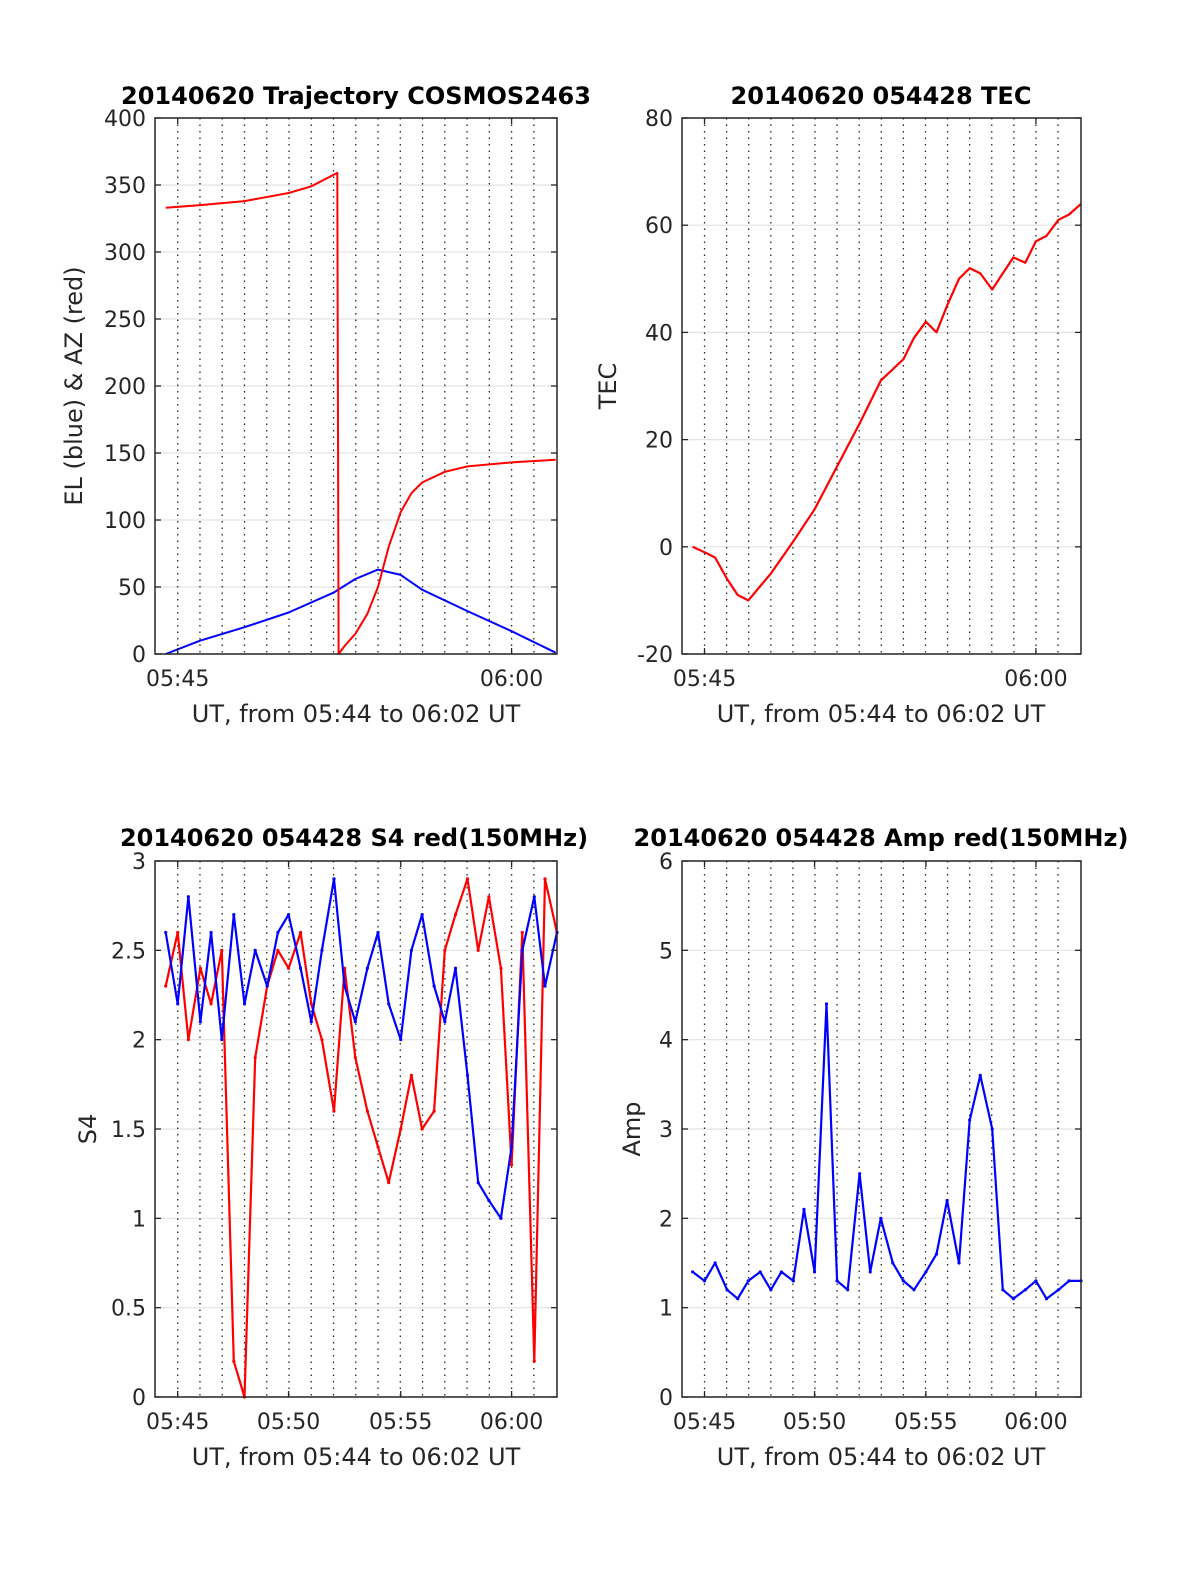 The height and width of the screenshot is (1575, 1200). What do you see at coordinates (666, 1309) in the screenshot?
I see `amp-ytick-label: 1` at bounding box center [666, 1309].